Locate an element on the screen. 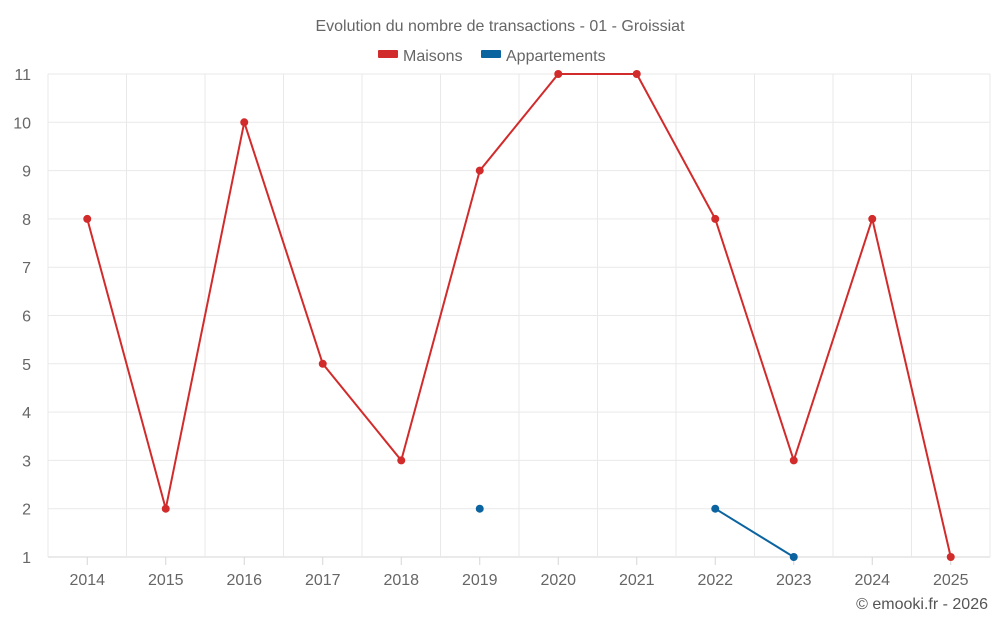  x-tick-label: 2016 is located at coordinates (244, 580).